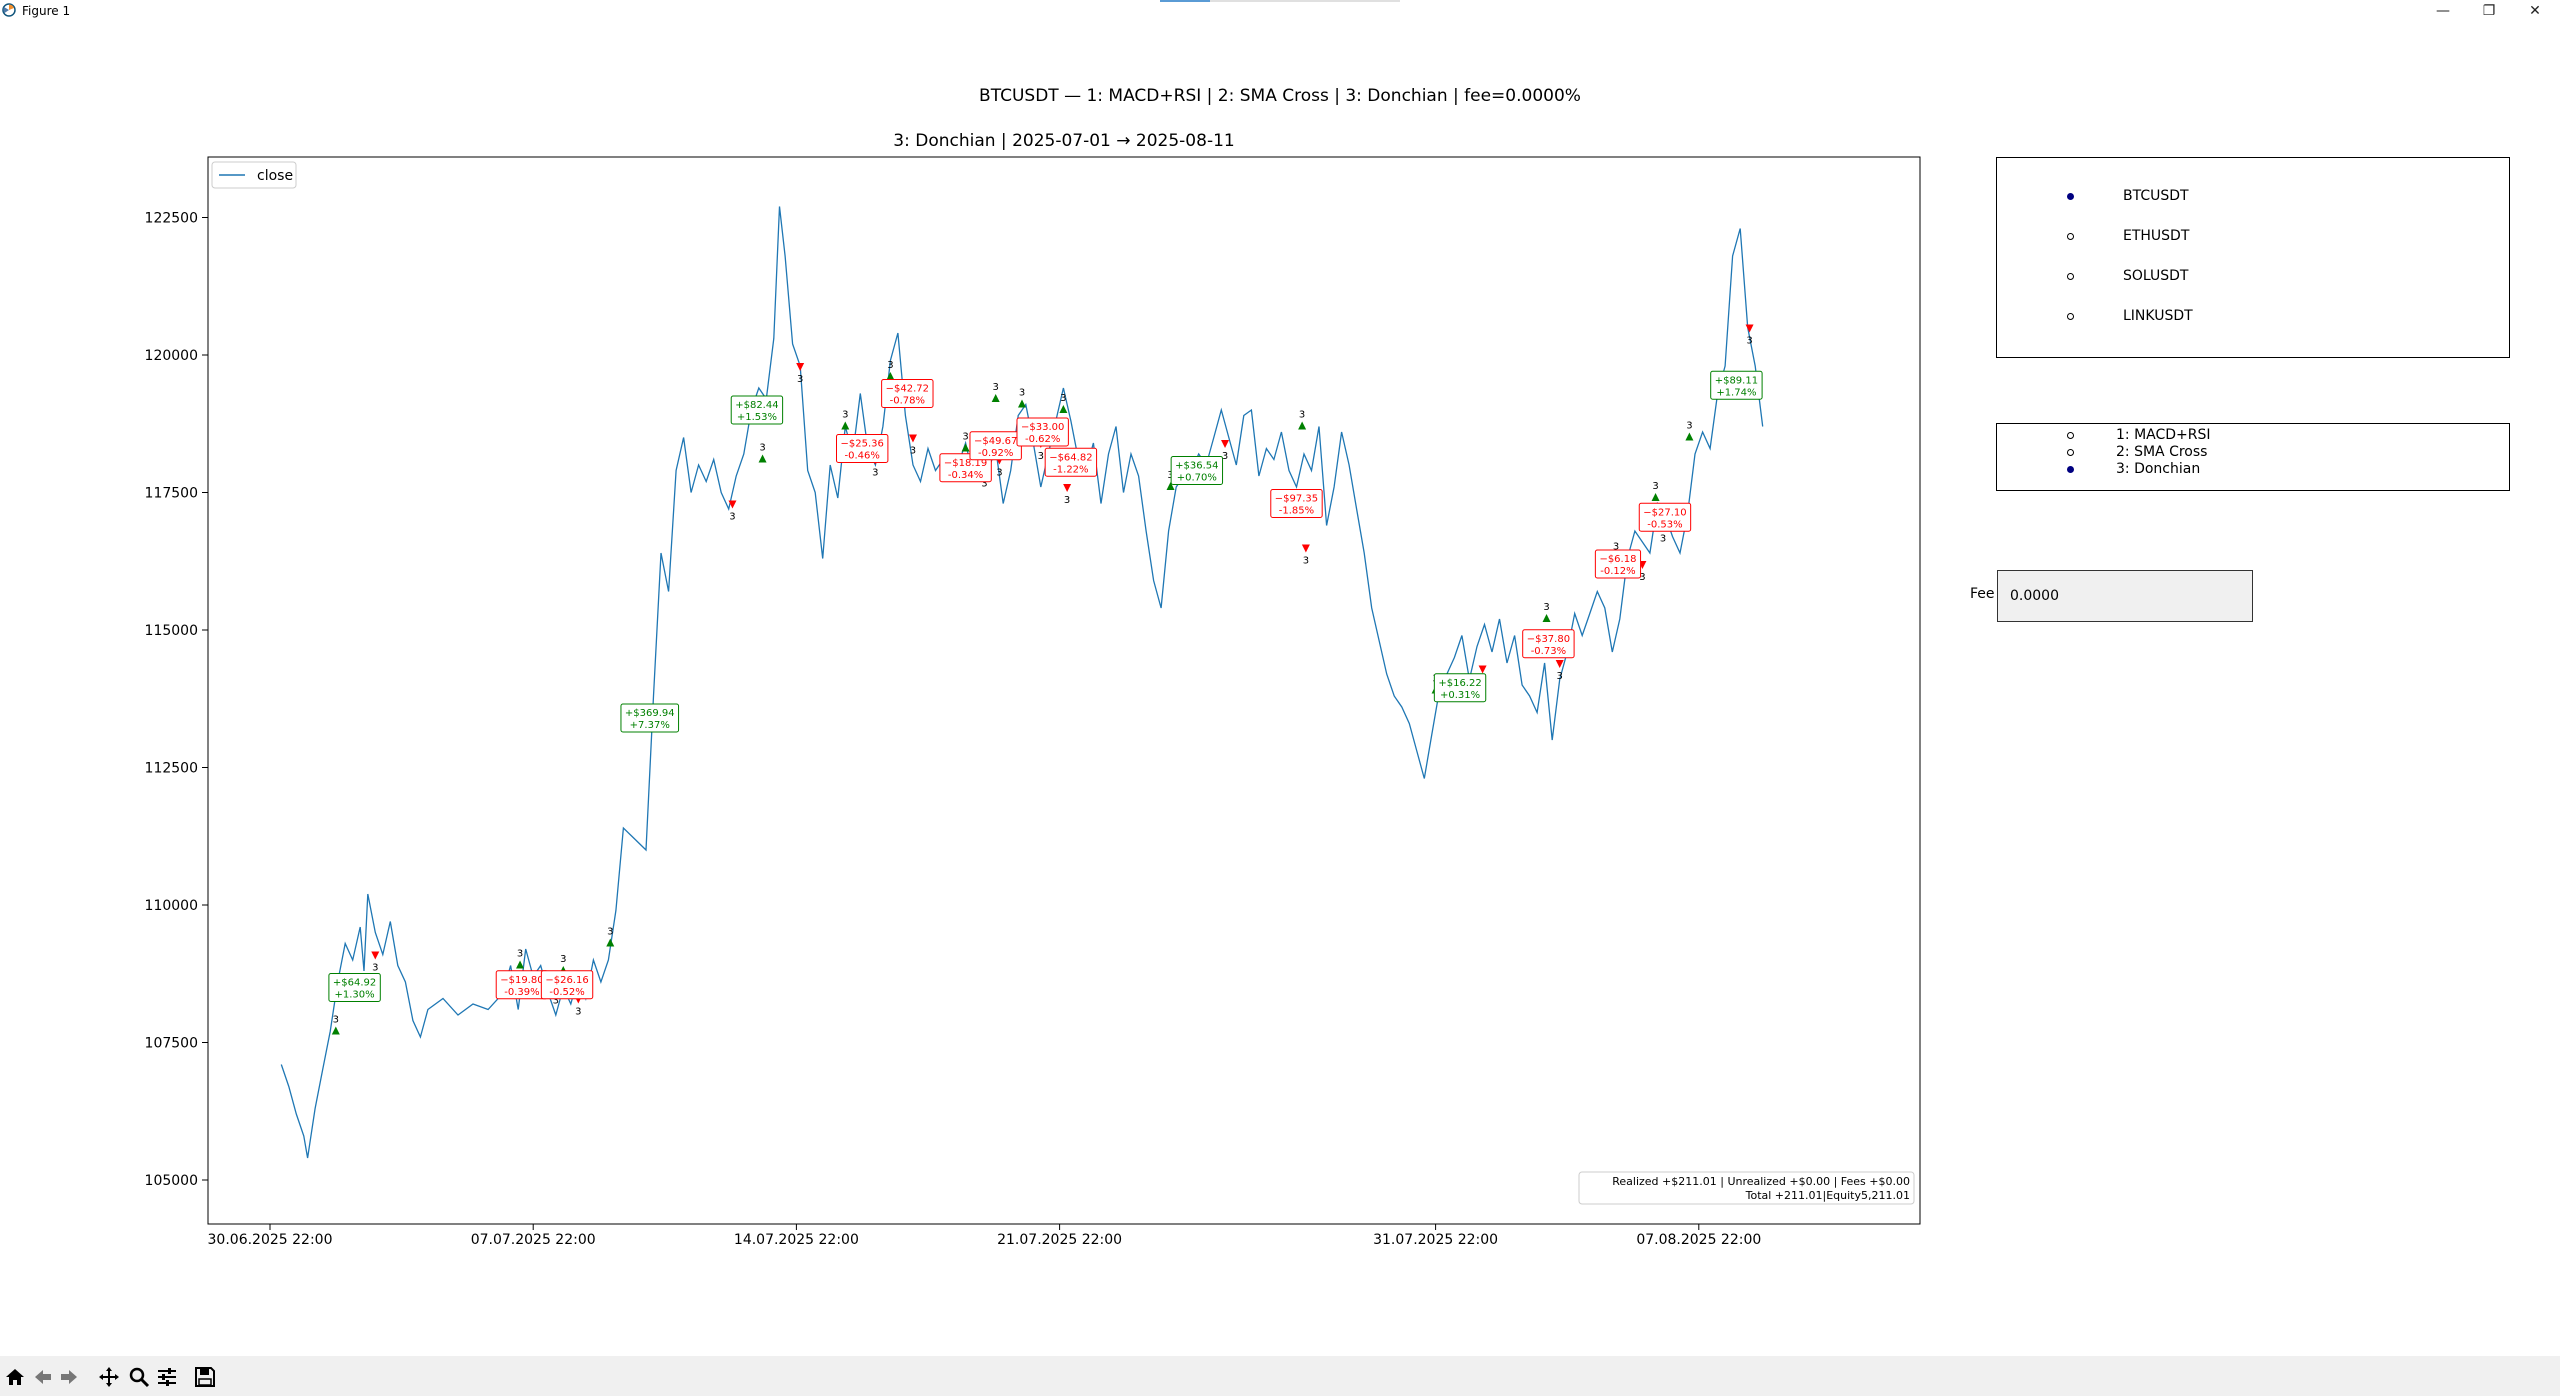  Describe the element at coordinates (109, 1377) in the screenshot. I see `pan-button` at that location.